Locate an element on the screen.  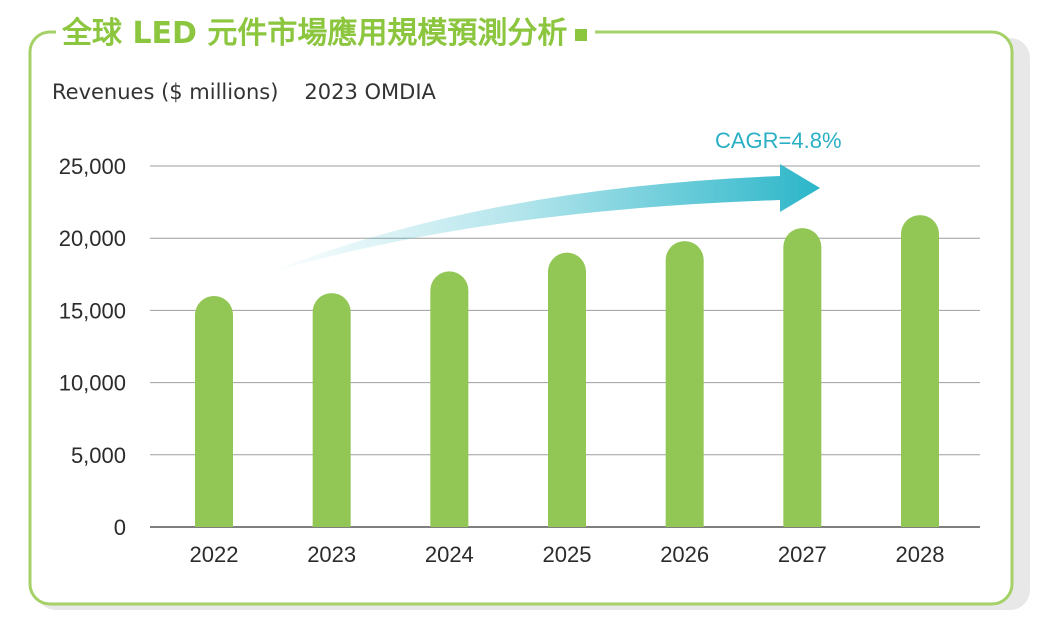
bar-2025 is located at coordinates (567, 389).